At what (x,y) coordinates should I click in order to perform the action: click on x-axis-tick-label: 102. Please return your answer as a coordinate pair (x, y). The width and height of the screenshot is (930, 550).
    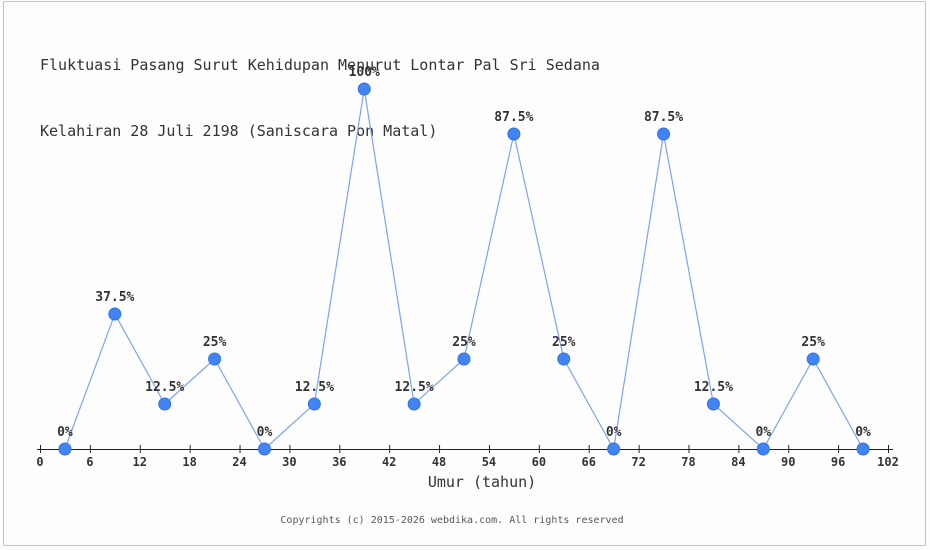
    Looking at the image, I should click on (888, 462).